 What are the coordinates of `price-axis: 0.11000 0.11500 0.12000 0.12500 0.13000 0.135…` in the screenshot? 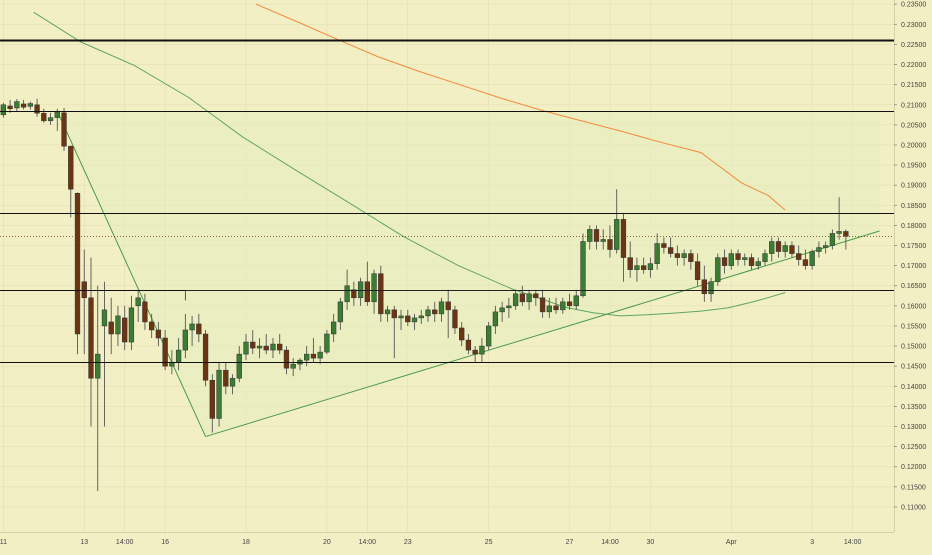 It's located at (913, 266).